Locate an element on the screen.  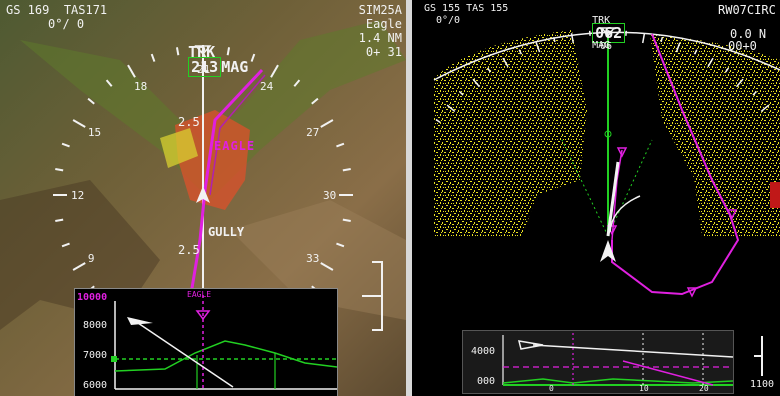
track-label: TRK is located at coordinates (202, 52).